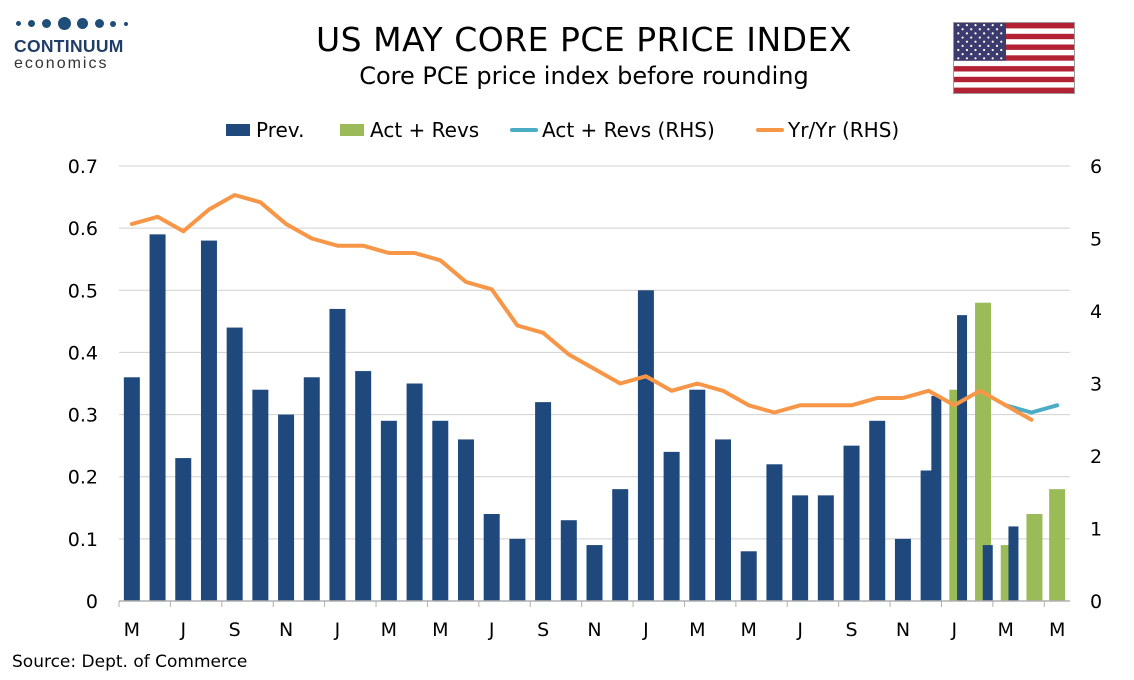 Image resolution: width=1134 pixels, height=680 pixels. What do you see at coordinates (92, 602) in the screenshot?
I see `y-left-tick-label: 0` at bounding box center [92, 602].